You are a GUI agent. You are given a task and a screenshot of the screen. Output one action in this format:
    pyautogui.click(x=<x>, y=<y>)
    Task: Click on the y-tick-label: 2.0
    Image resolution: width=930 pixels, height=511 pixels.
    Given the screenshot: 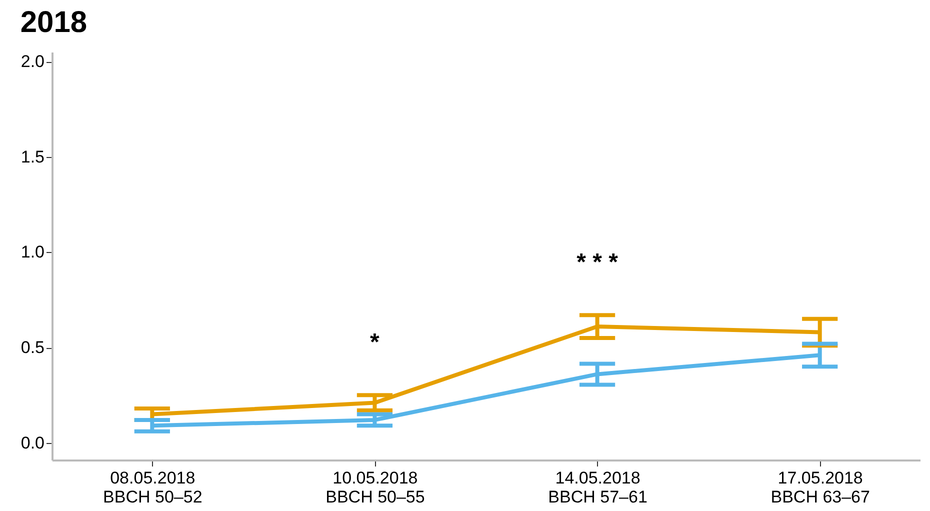 What is the action you would take?
    pyautogui.click(x=32, y=62)
    